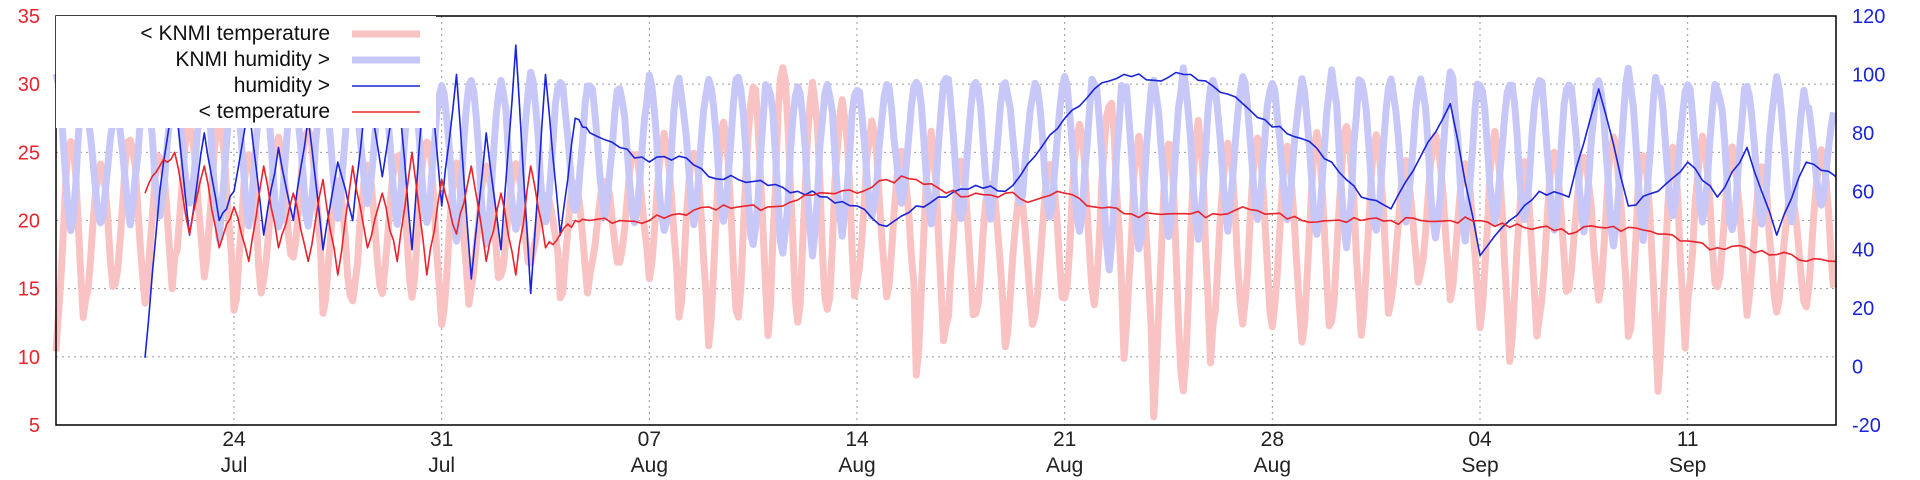 This screenshot has width=1920, height=480. Describe the element at coordinates (29, 17) in the screenshot. I see `y-left-tick-label: 35` at that location.